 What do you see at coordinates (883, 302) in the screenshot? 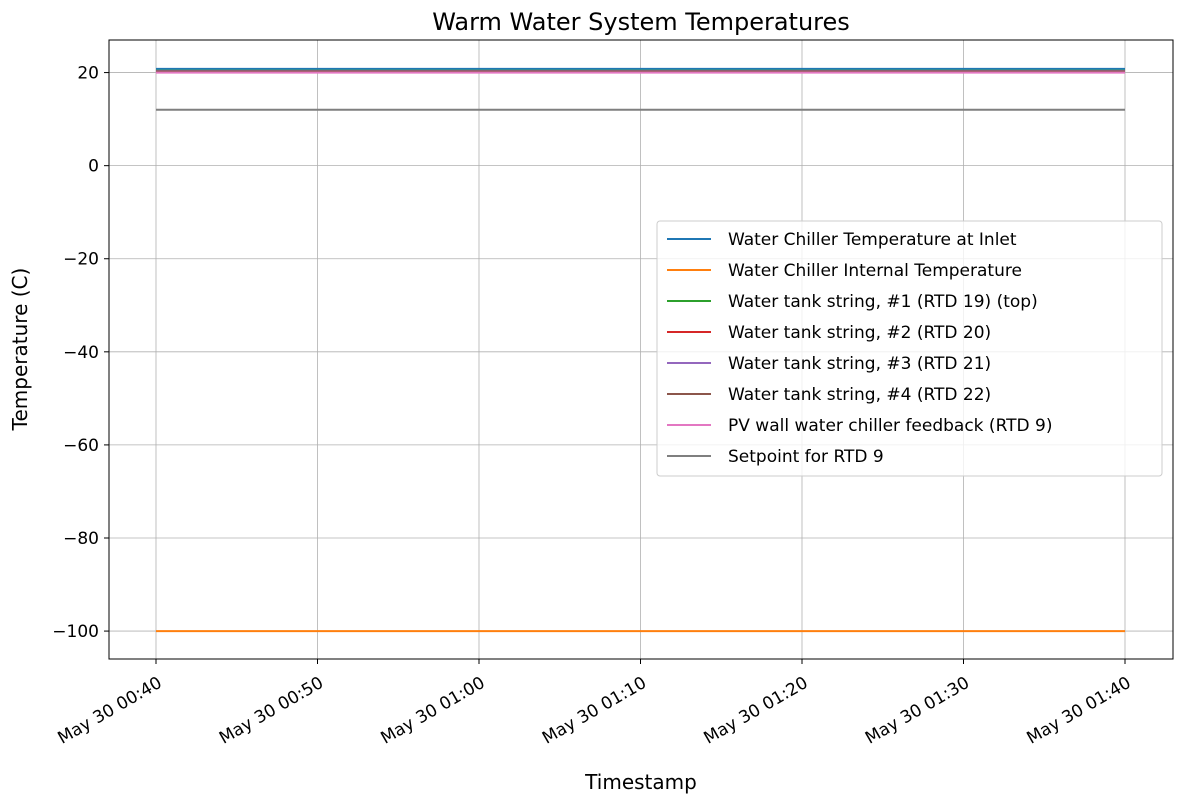
I see `legend-label: Water tank string, #1 (RTD 19) (top)` at bounding box center [883, 302].